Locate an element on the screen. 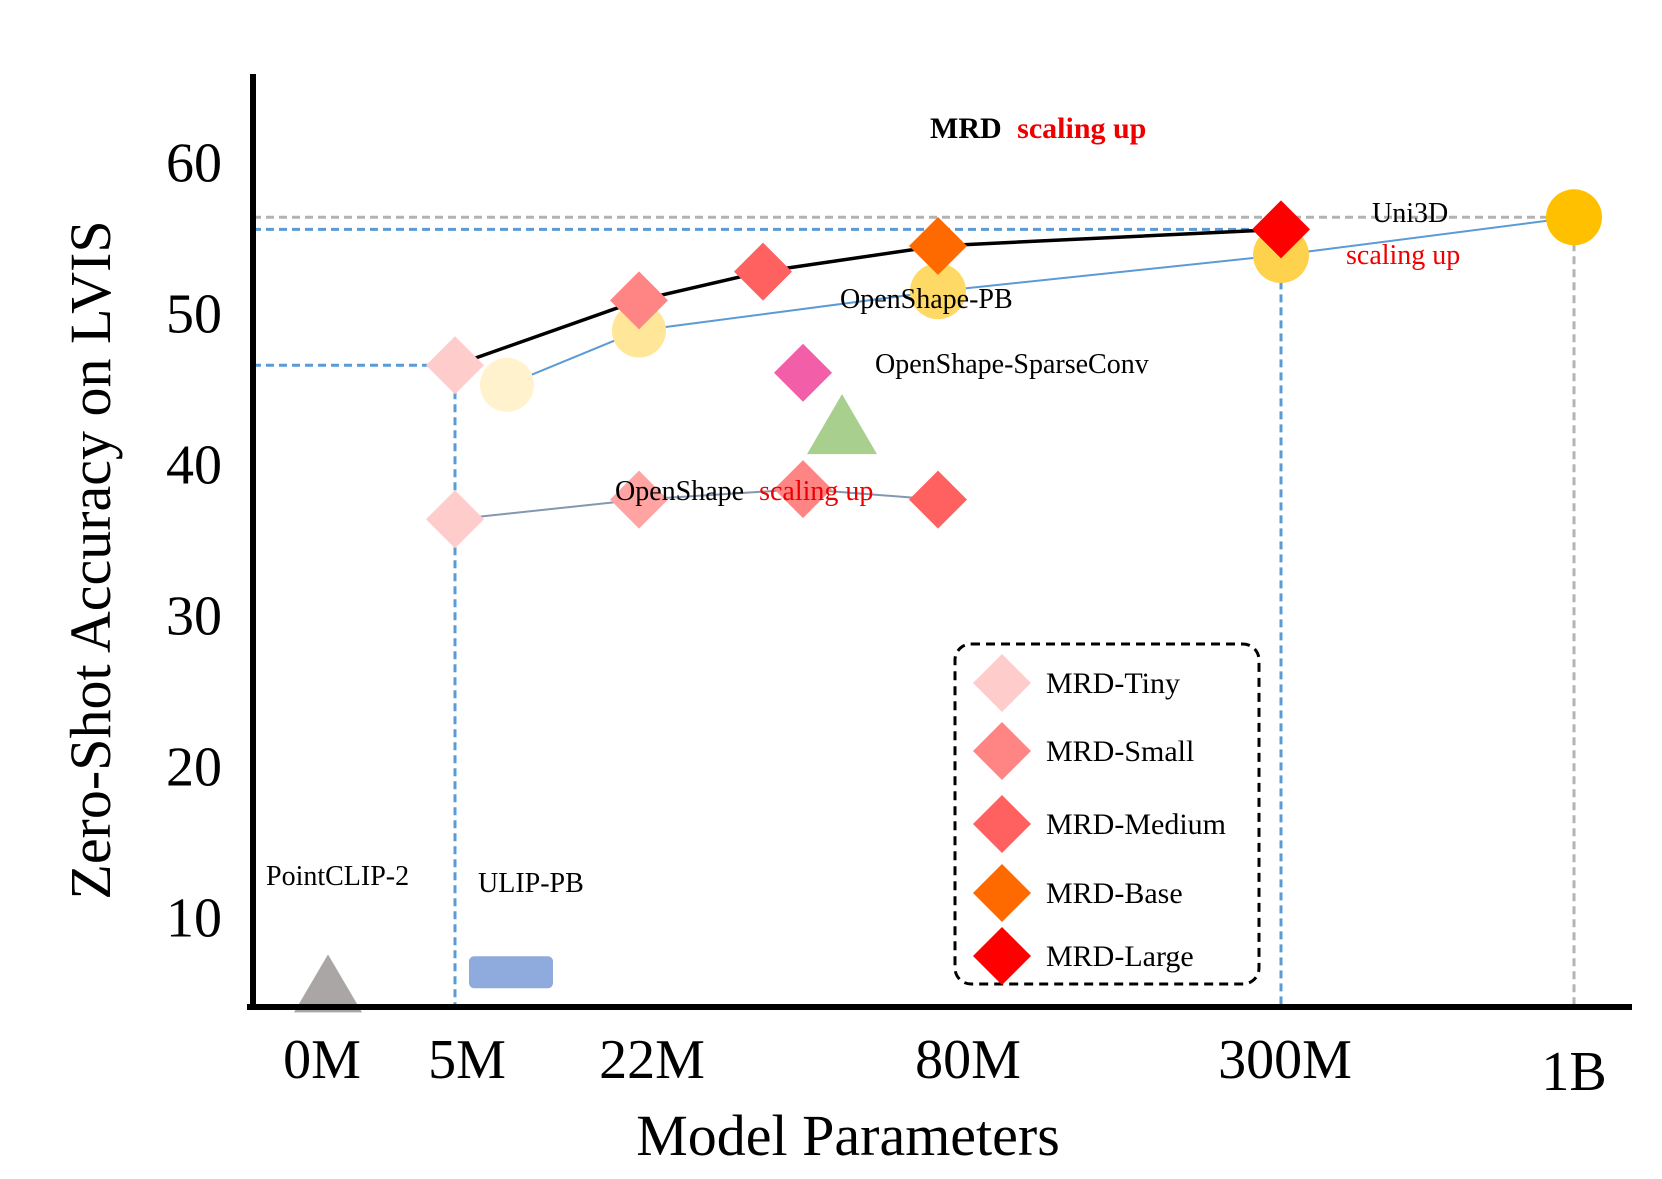 Image resolution: width=1662 pixels, height=1179 pixels. legend-label: MRD-Medium is located at coordinates (1136, 824).